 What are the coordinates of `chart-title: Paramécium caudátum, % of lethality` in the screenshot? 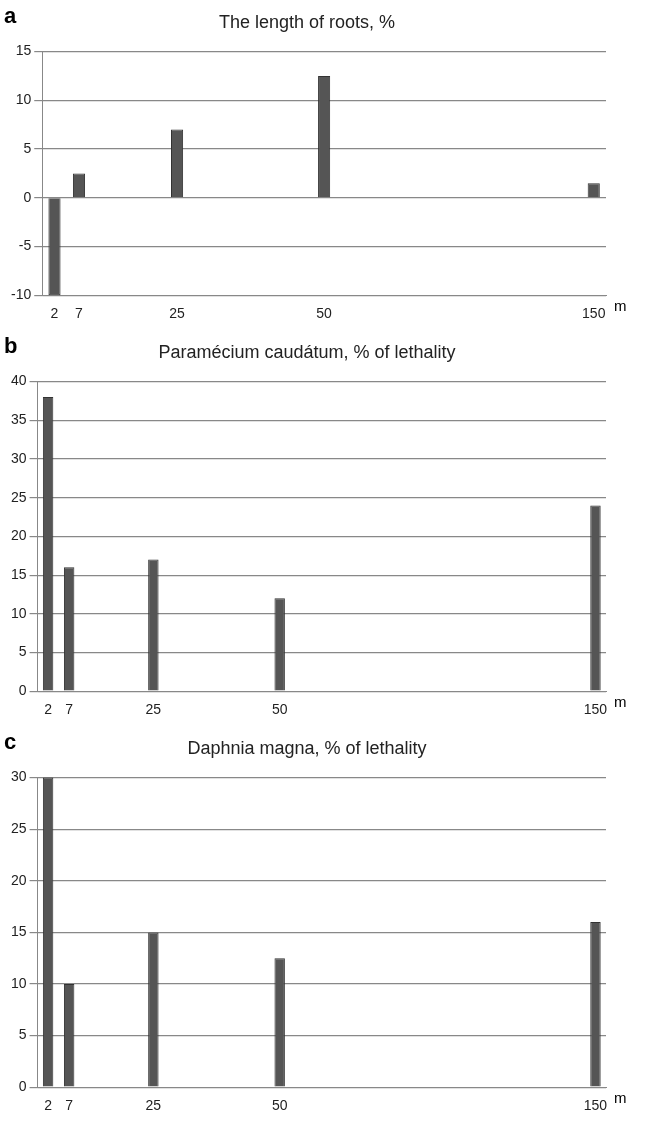 It's located at (307, 351).